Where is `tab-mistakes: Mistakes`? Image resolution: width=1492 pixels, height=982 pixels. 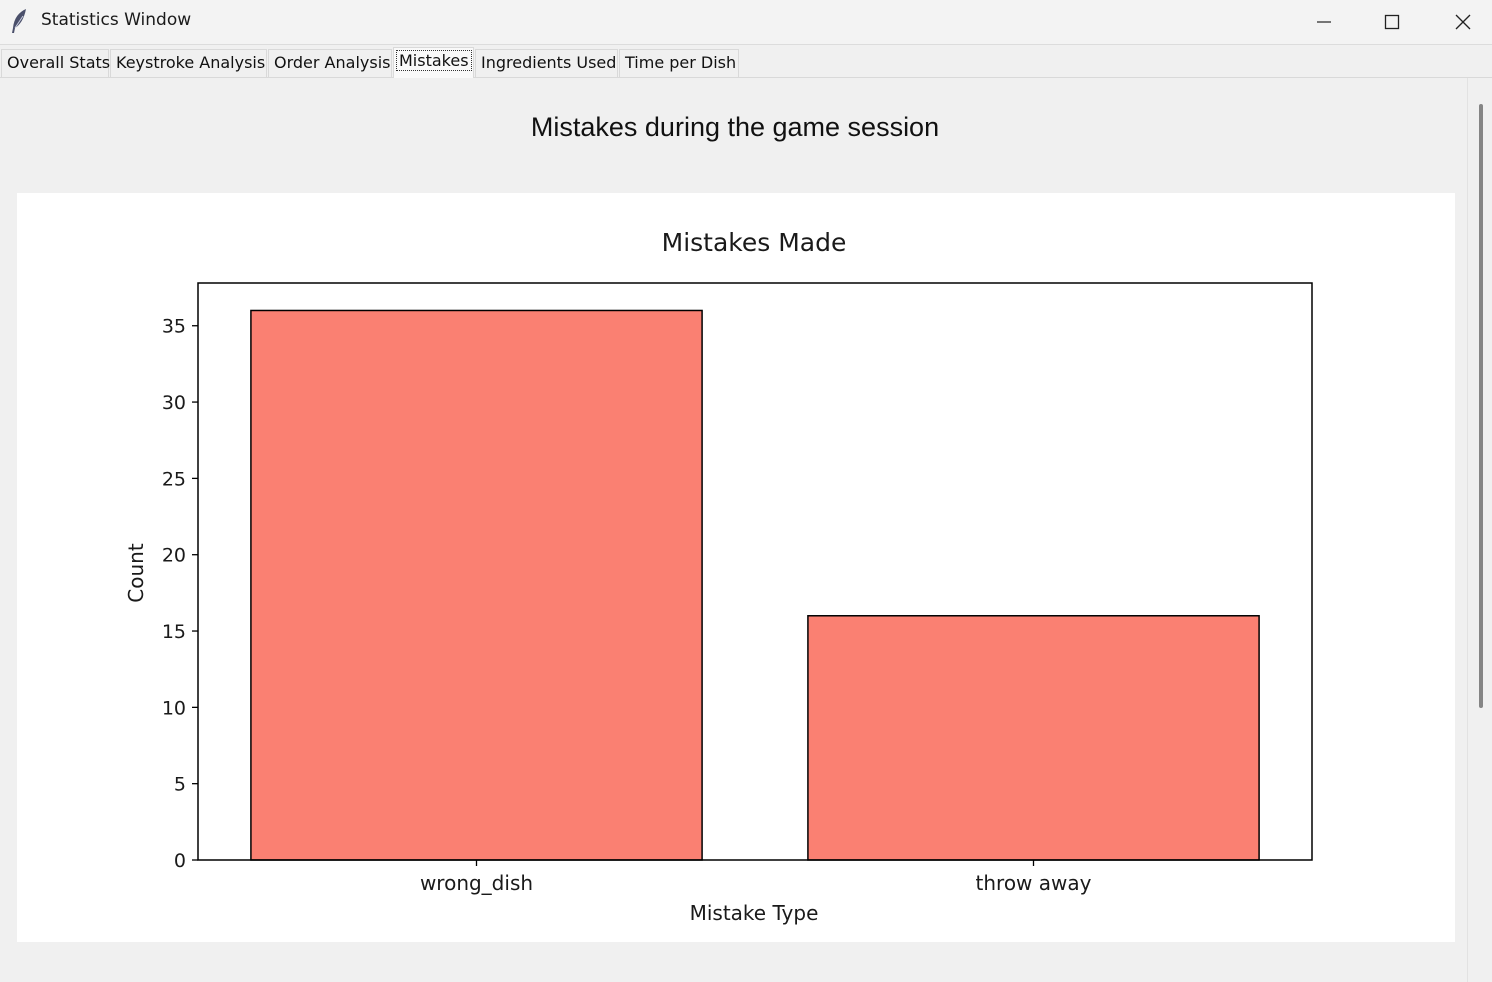 tab-mistakes: Mistakes is located at coordinates (433, 62).